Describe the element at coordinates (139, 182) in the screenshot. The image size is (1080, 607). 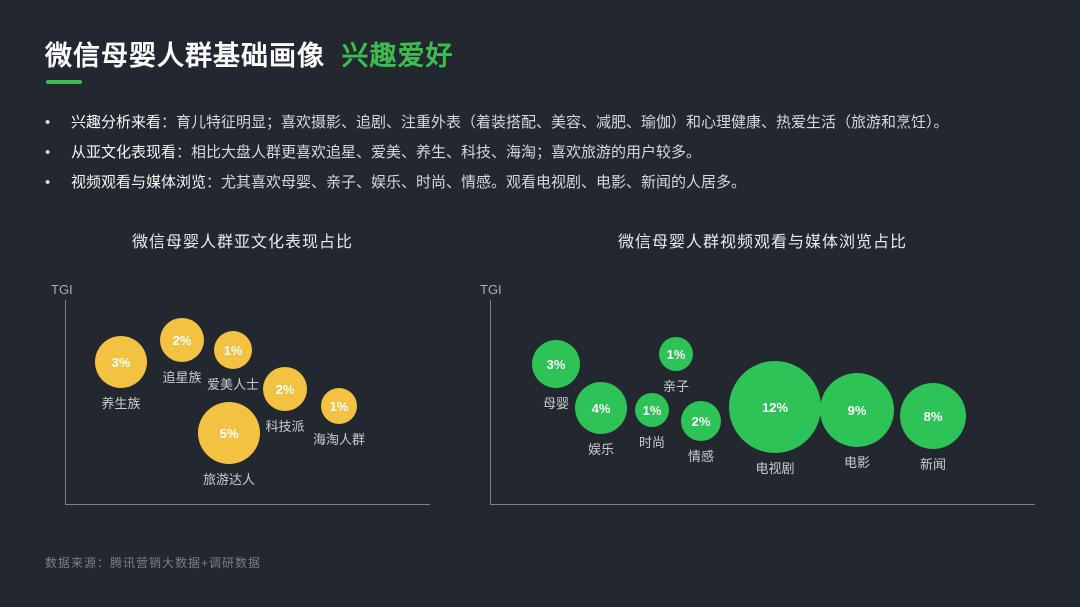
I see `bullet-lead: 视频观看与媒体浏览` at that location.